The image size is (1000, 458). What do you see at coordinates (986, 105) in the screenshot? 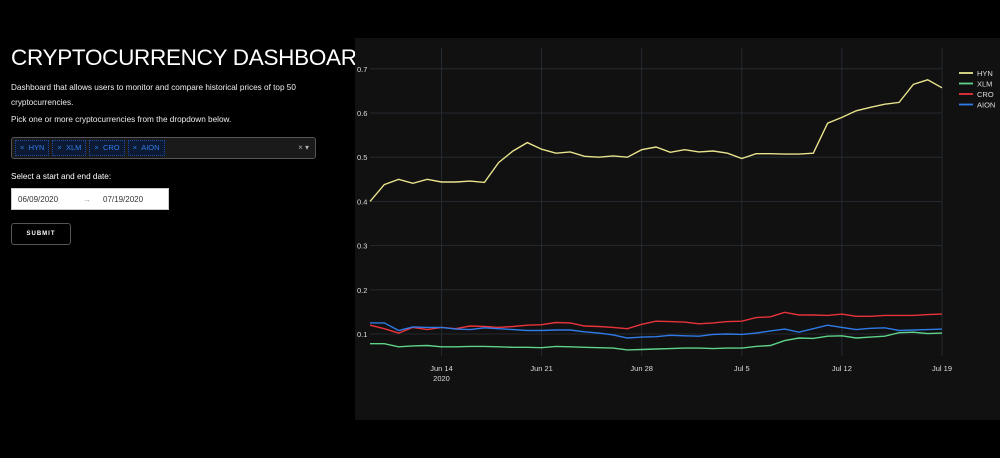
I see `legend-label: AION` at bounding box center [986, 105].